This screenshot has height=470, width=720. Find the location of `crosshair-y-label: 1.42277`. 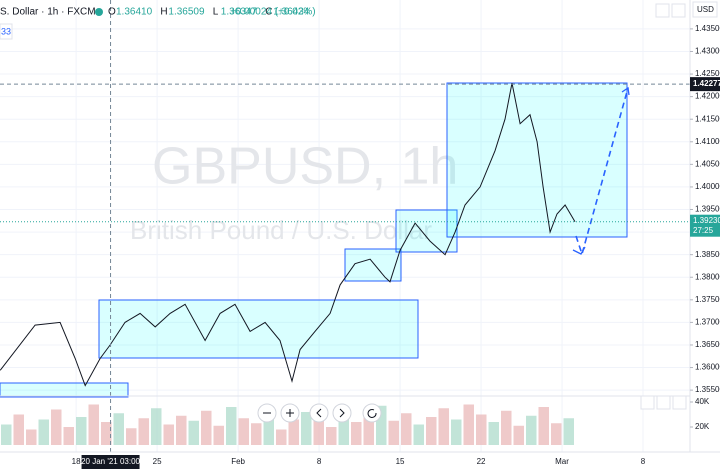

crosshair-y-label: 1.42277 is located at coordinates (706, 83).